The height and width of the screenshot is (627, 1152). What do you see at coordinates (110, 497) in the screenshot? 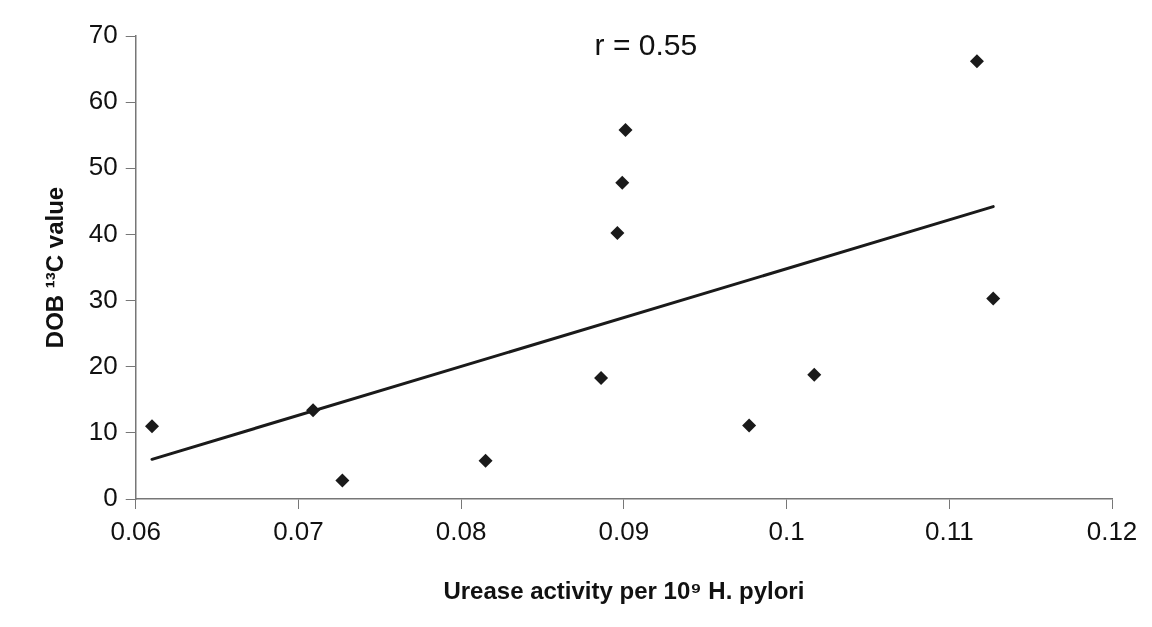
I see `y-tick-label: 0` at bounding box center [110, 497].